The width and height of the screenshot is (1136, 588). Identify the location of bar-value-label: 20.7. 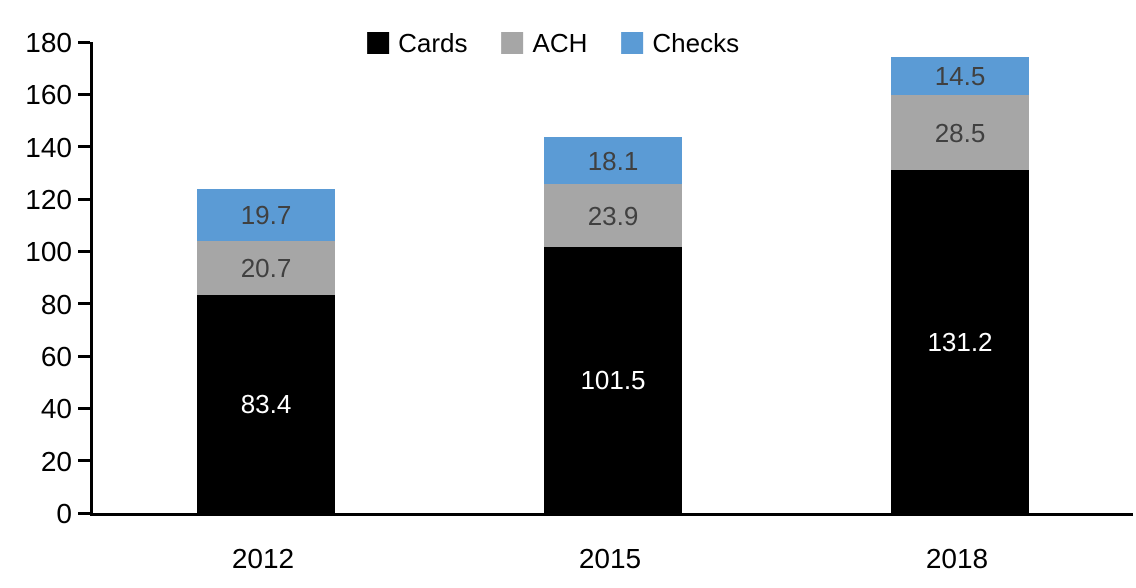
(266, 268).